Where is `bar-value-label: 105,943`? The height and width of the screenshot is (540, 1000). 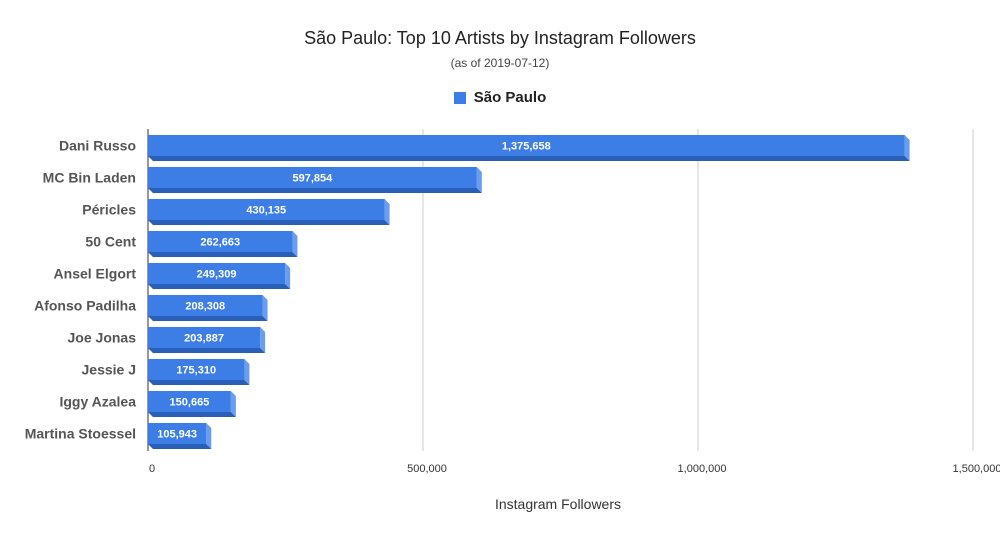 bar-value-label: 105,943 is located at coordinates (177, 435).